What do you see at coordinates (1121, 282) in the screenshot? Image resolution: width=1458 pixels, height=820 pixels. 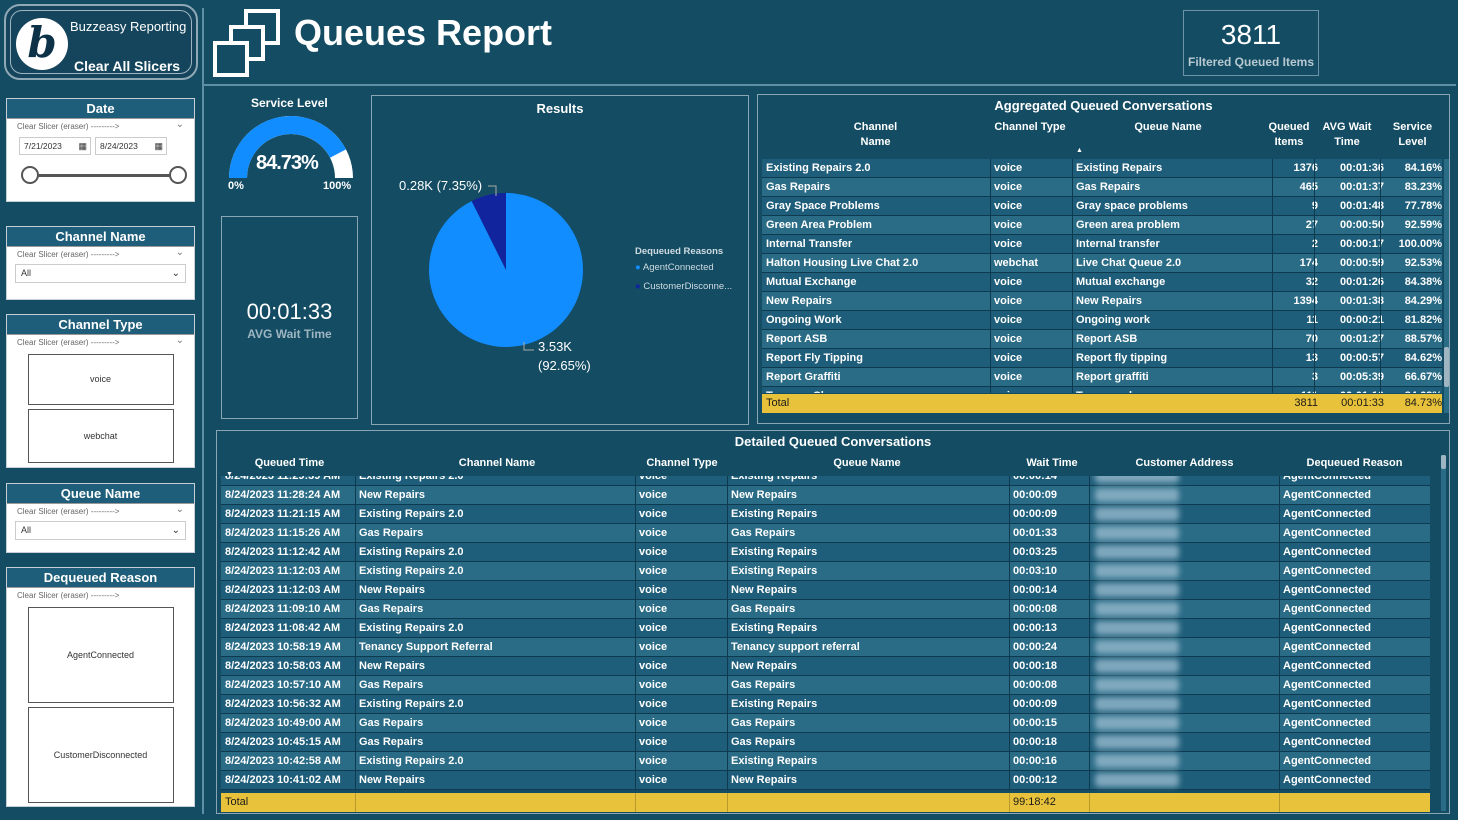 I see `table-cell: Mutual exchange` at bounding box center [1121, 282].